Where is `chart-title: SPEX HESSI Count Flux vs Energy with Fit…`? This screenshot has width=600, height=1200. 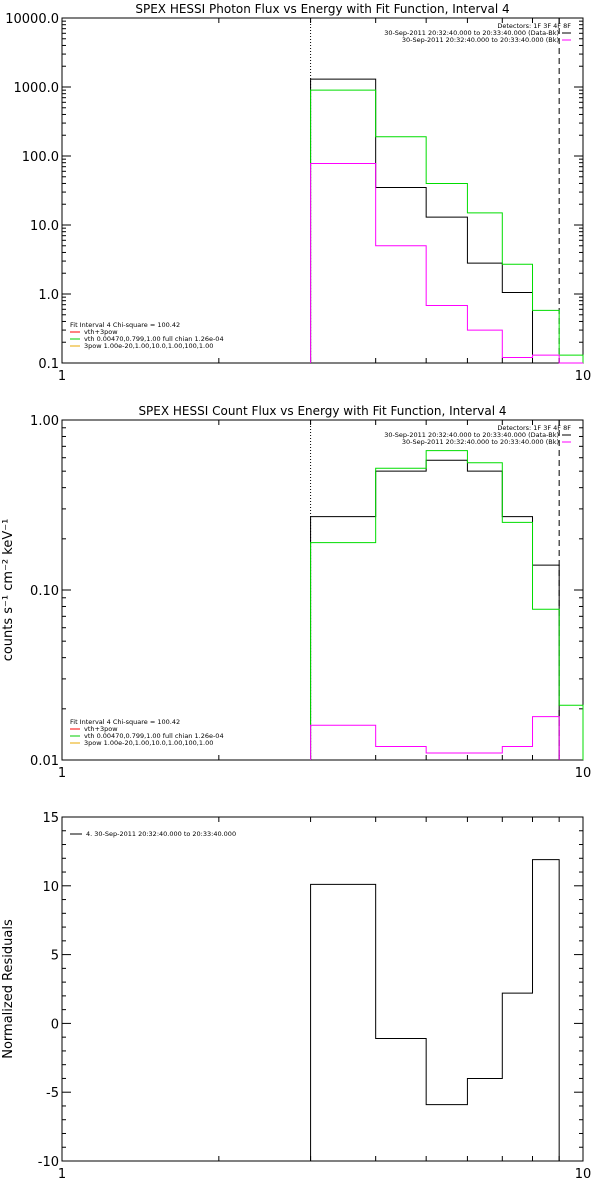 chart-title: SPEX HESSI Count Flux vs Energy with Fit… is located at coordinates (322, 411).